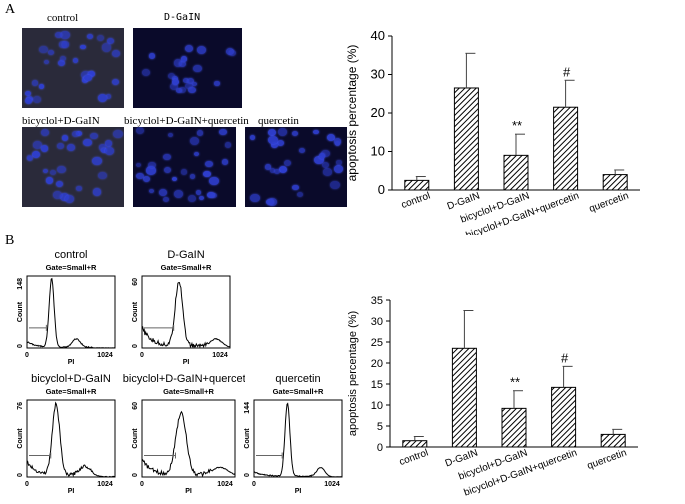 The width and height of the screenshot is (685, 504). Describe the element at coordinates (135, 311) in the screenshot. I see `y-axis-label: Count` at that location.